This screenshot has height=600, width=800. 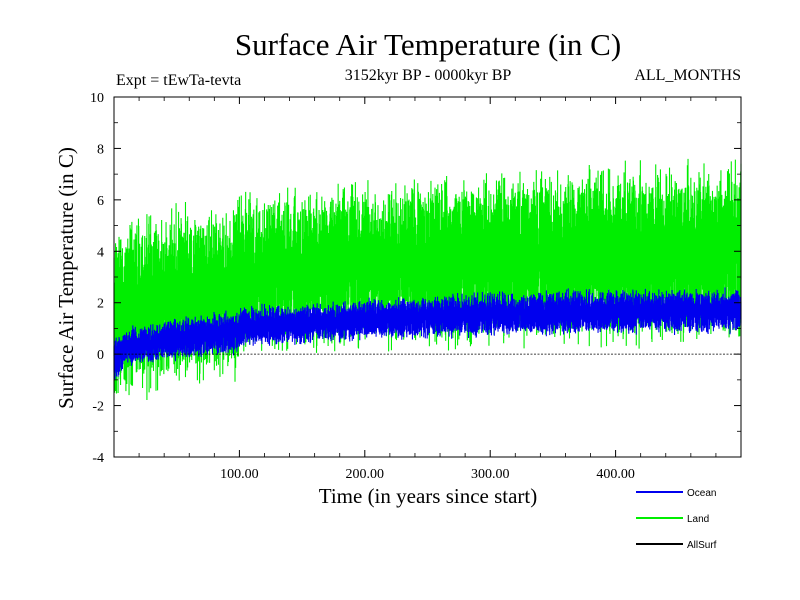 I want to click on x-tick-label: 300.00, so click(x=490, y=474).